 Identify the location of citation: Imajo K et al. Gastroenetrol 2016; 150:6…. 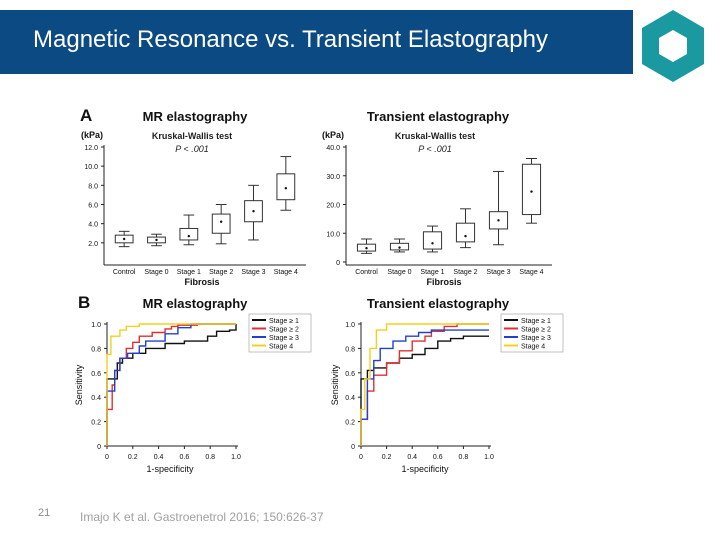
(202, 517).